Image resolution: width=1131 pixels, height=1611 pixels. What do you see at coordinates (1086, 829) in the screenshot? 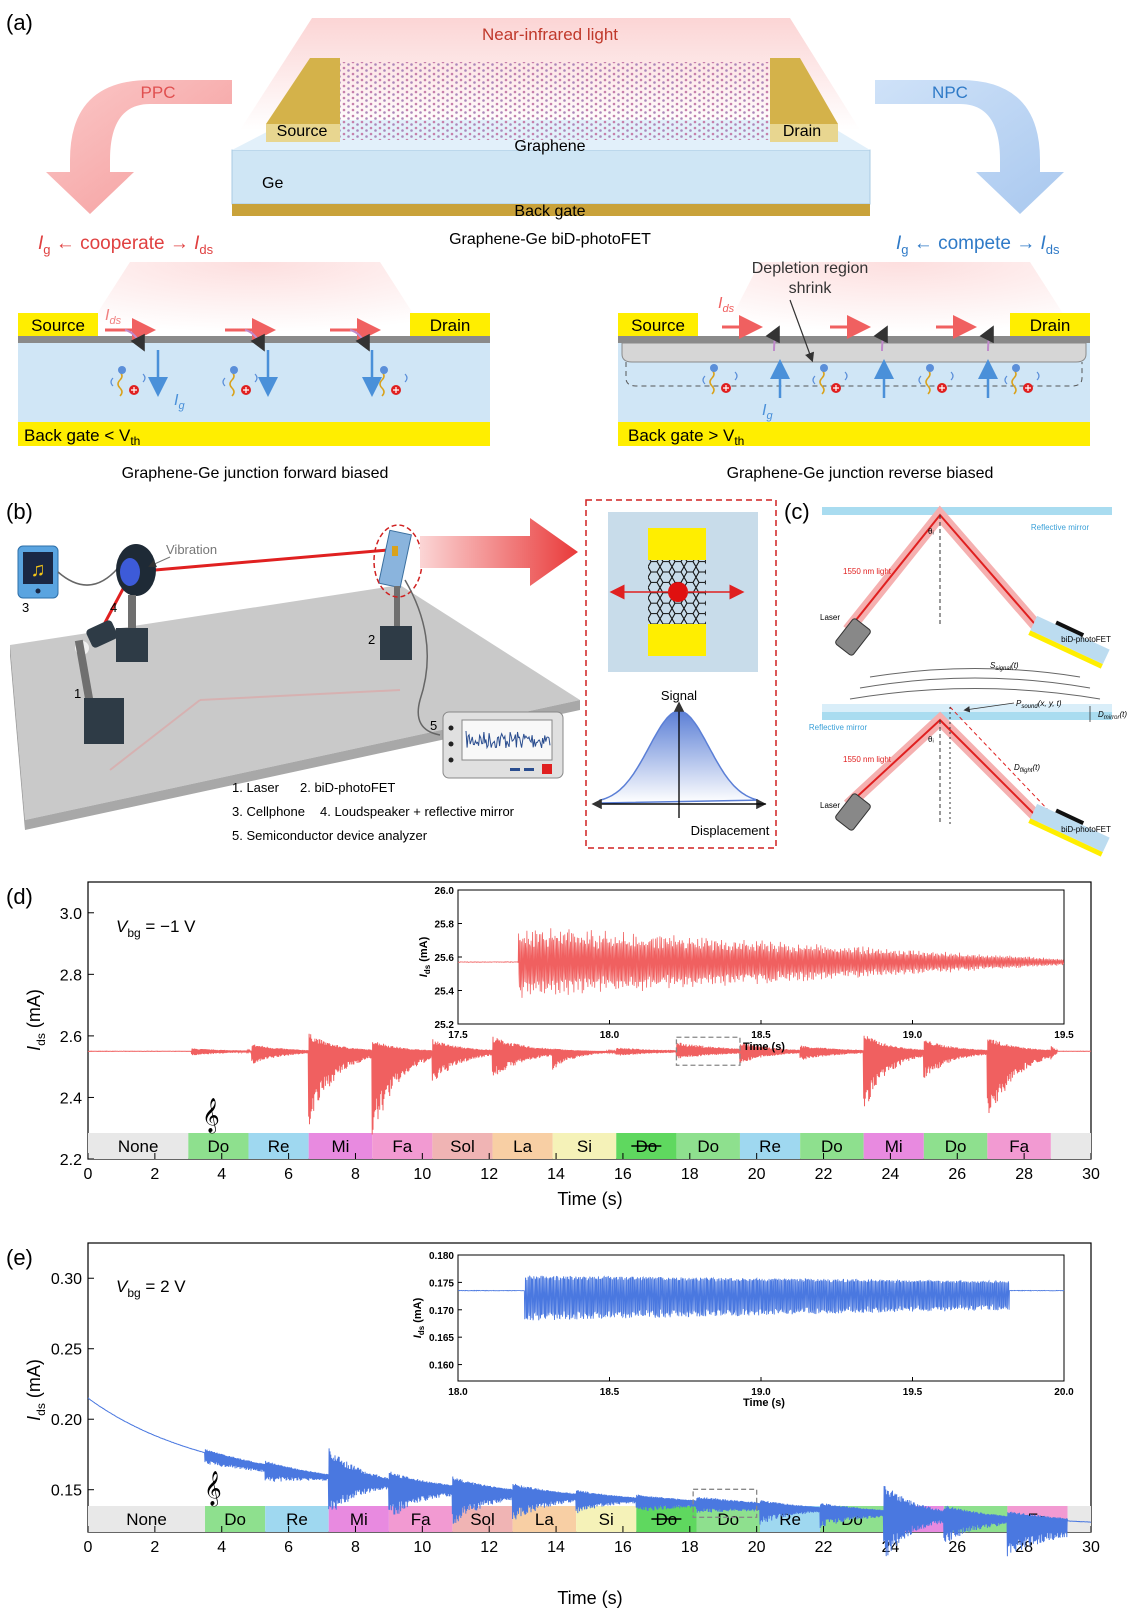
I see `device-label-bottom: biD-photoFET` at bounding box center [1086, 829].